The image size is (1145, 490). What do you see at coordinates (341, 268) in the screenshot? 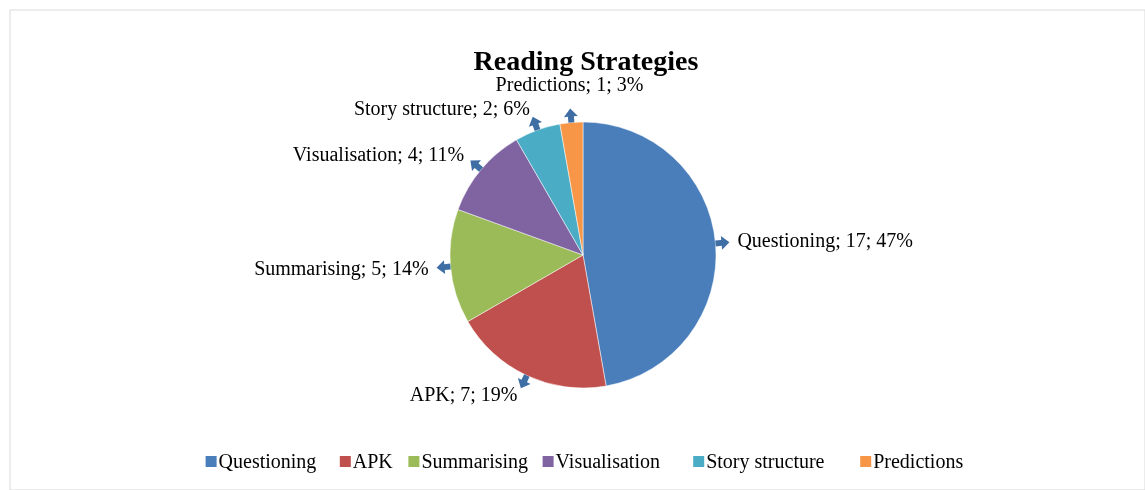
I see `data-label: Summarising; 5; 14%` at bounding box center [341, 268].